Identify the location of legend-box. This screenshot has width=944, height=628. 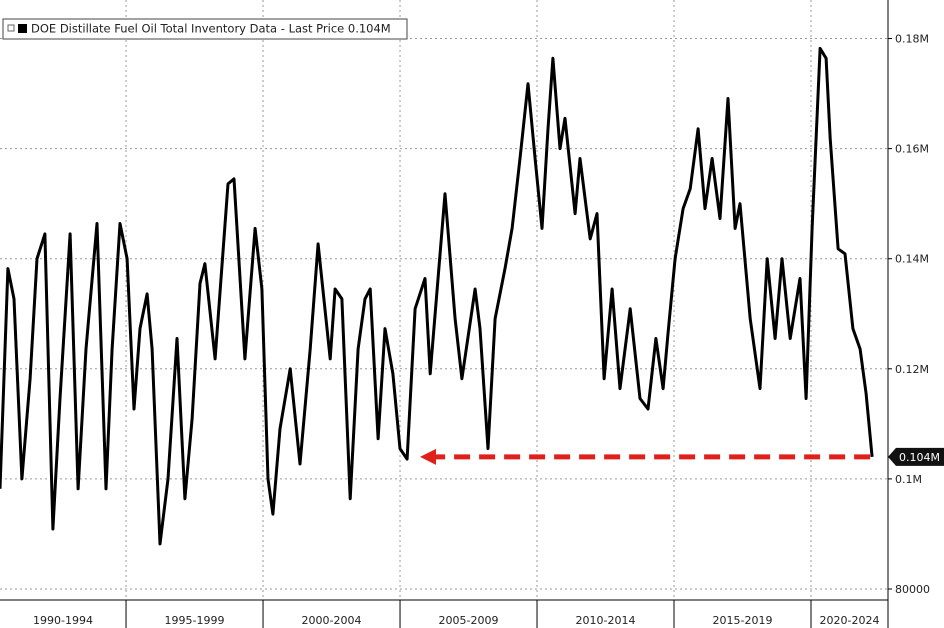
(205, 29).